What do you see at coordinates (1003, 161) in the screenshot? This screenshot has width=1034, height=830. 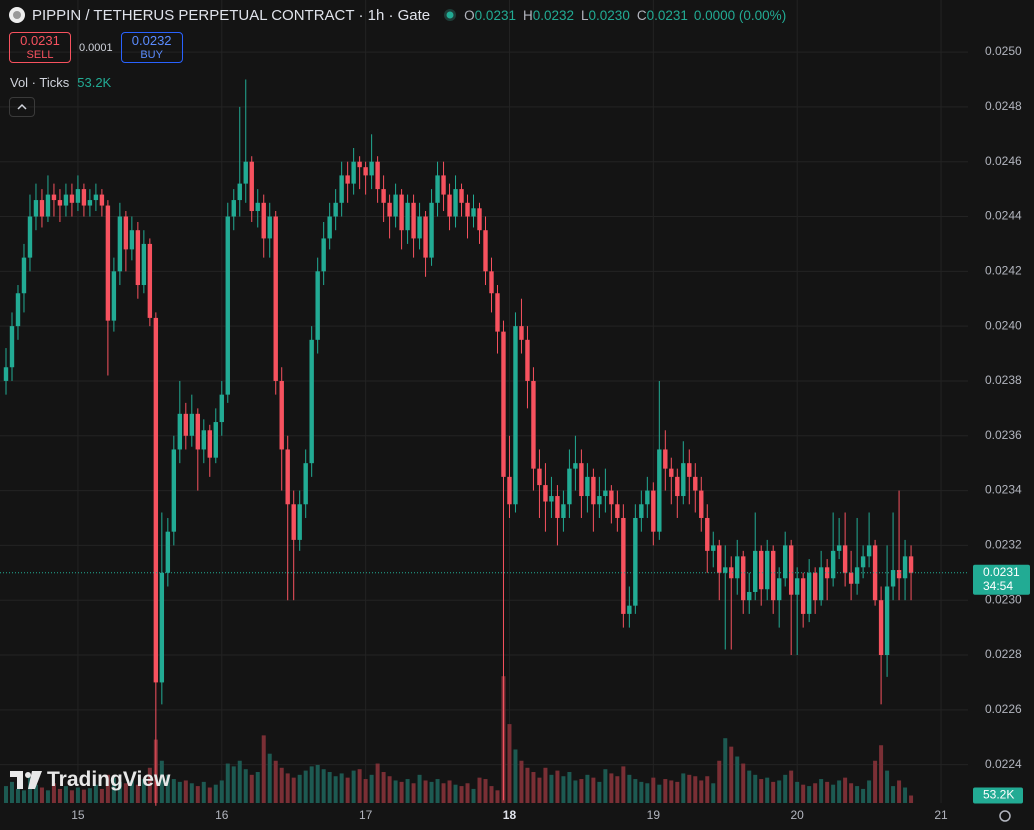 I see `y-tick-label: 0.0246` at bounding box center [1003, 161].